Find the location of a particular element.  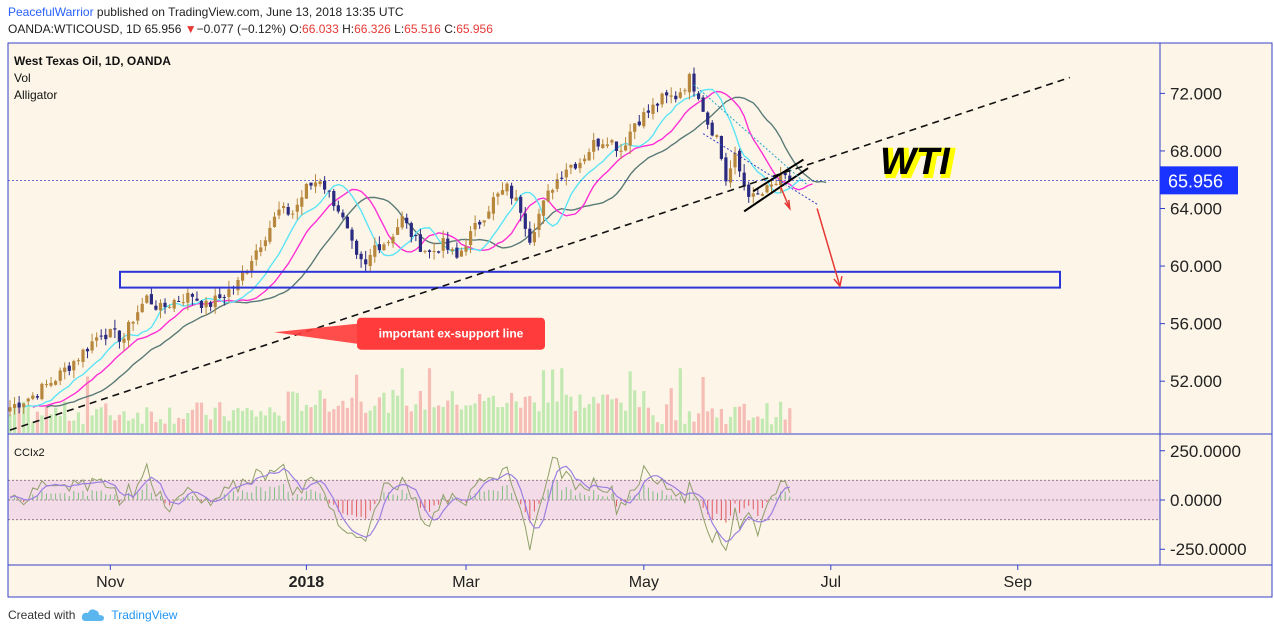

price-tick-label: 72.000 is located at coordinates (1196, 93).